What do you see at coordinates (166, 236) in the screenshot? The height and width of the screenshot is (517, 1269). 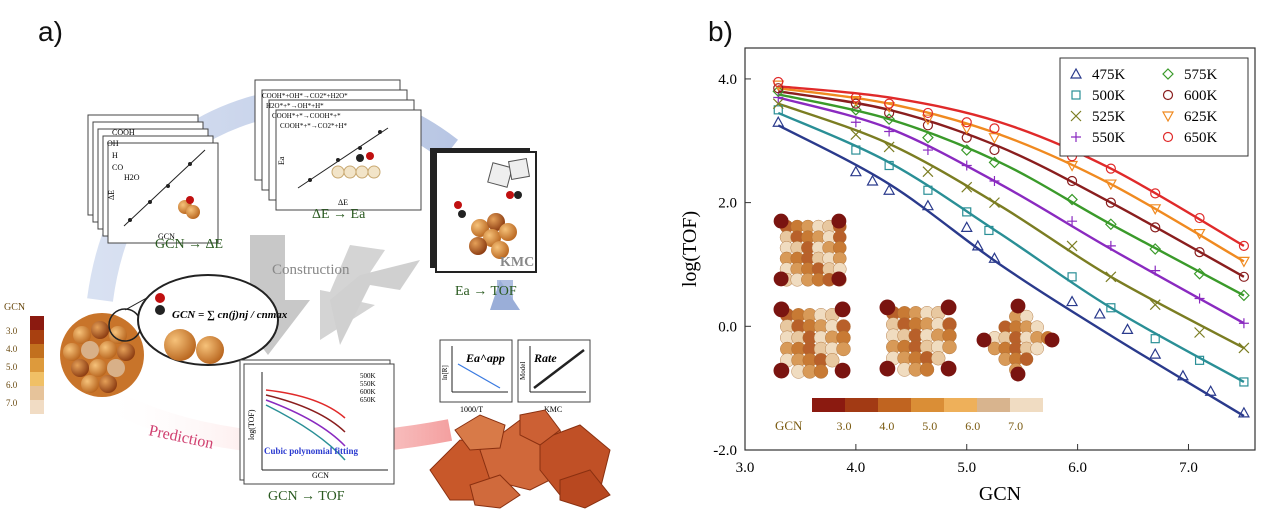 I see `de-xlabel: GCN` at bounding box center [166, 236].